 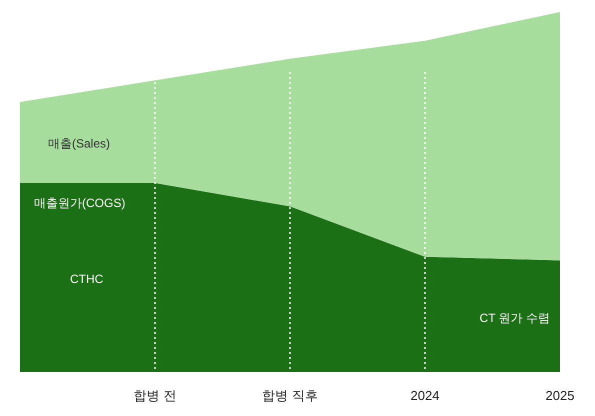 What do you see at coordinates (560, 395) in the screenshot?
I see `x-tick-label: 2025` at bounding box center [560, 395].